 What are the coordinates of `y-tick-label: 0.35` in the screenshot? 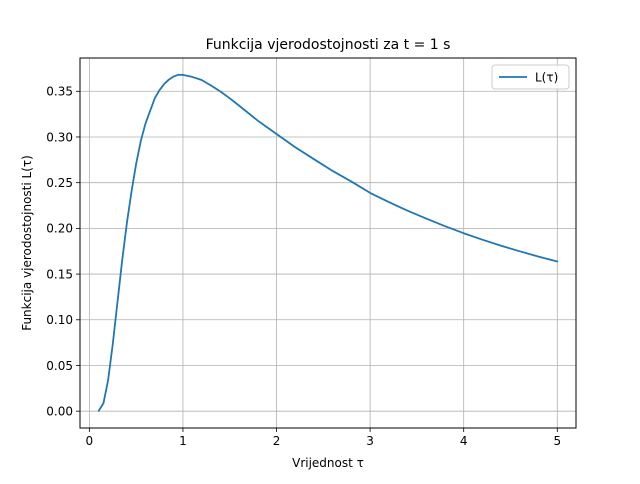 It's located at (59, 92).